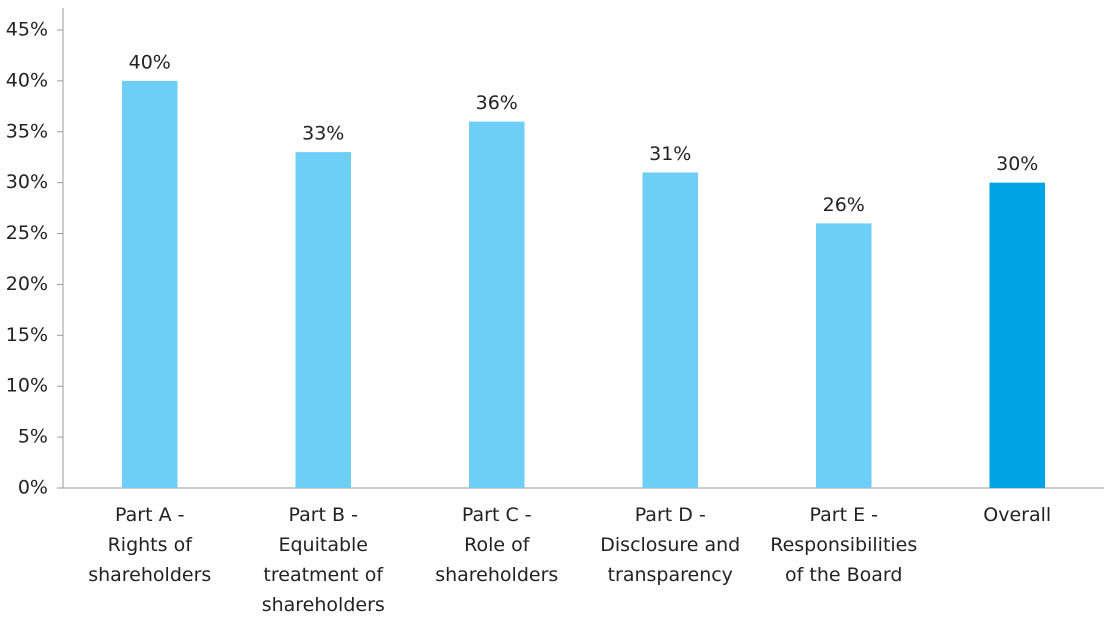 The height and width of the screenshot is (641, 1110). What do you see at coordinates (844, 205) in the screenshot?
I see `data-label: 26%` at bounding box center [844, 205].